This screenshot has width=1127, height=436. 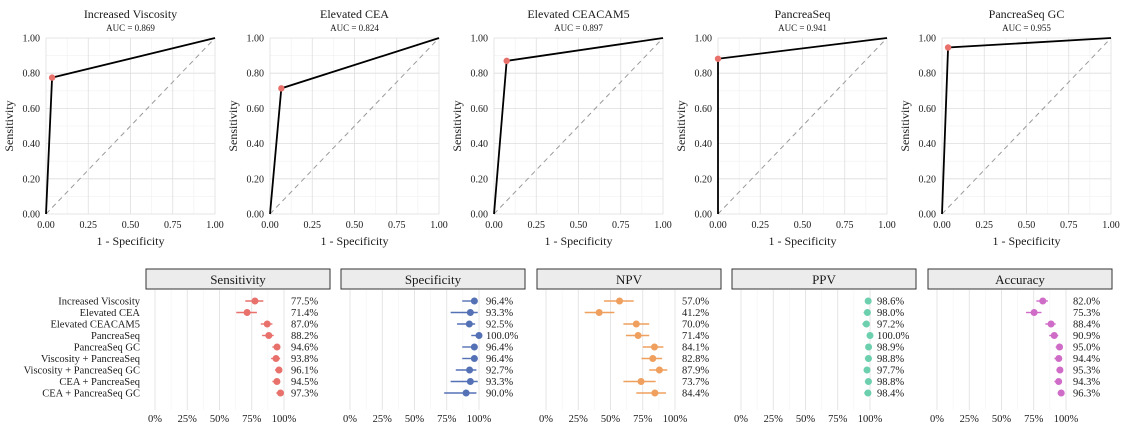 What do you see at coordinates (1086, 394) in the screenshot?
I see `metric-value-label: 96.3%` at bounding box center [1086, 394].